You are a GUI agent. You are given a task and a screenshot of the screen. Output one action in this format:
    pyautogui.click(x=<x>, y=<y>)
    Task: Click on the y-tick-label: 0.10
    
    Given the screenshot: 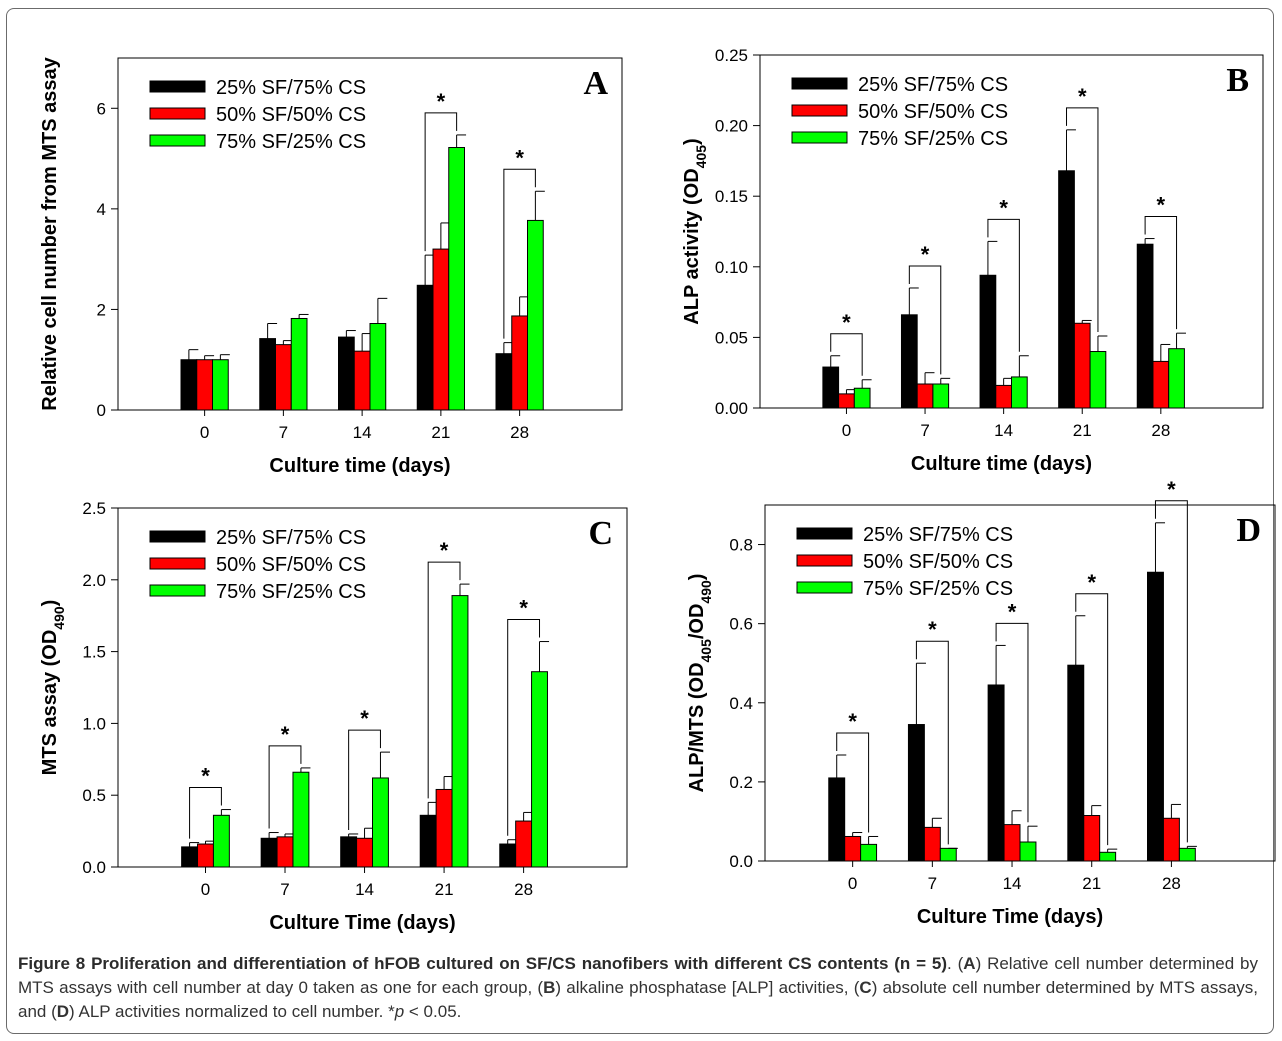 What is the action you would take?
    pyautogui.click(x=731, y=267)
    